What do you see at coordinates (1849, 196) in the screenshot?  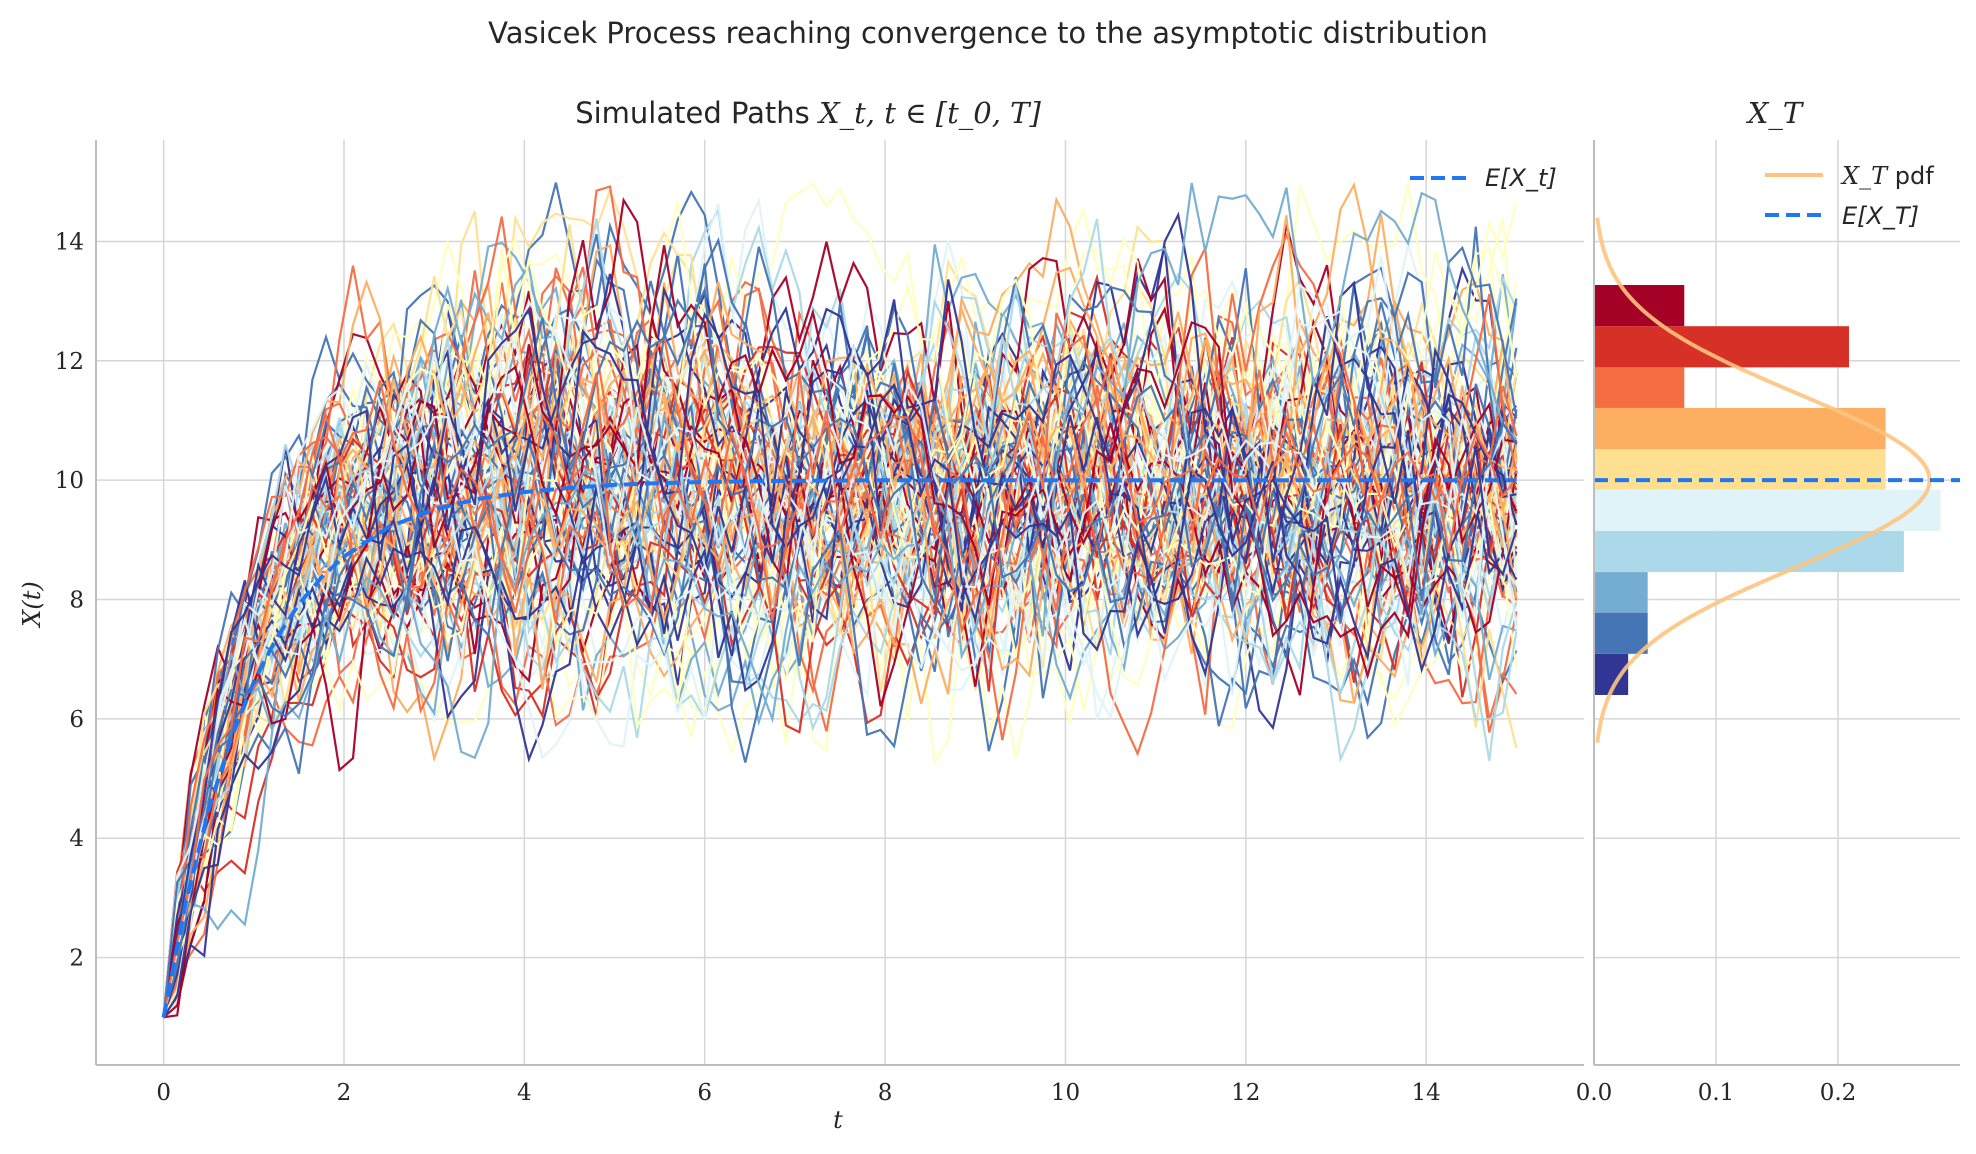 I see `distribution-legend: X_T pdf E[X_T]` at bounding box center [1849, 196].